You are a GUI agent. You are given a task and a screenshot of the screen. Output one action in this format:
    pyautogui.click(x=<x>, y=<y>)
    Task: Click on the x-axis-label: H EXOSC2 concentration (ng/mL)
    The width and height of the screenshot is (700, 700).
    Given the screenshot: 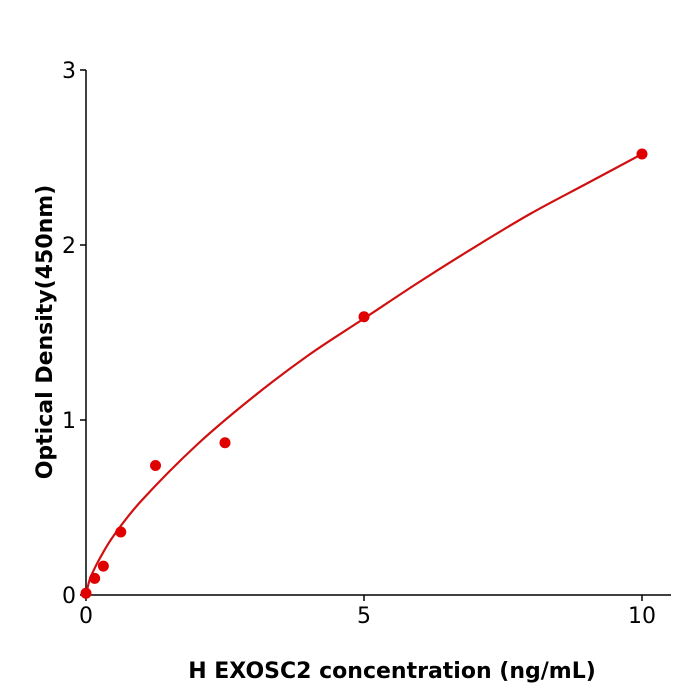 What is the action you would take?
    pyautogui.click(x=392, y=671)
    